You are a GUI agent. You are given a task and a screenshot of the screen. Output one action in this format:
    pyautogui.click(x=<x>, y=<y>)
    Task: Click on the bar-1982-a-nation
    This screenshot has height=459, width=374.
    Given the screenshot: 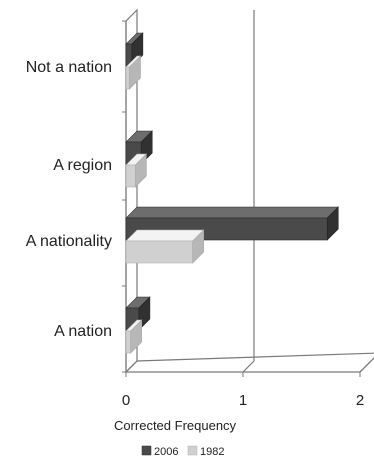 What is the action you would take?
    pyautogui.click(x=134, y=336)
    